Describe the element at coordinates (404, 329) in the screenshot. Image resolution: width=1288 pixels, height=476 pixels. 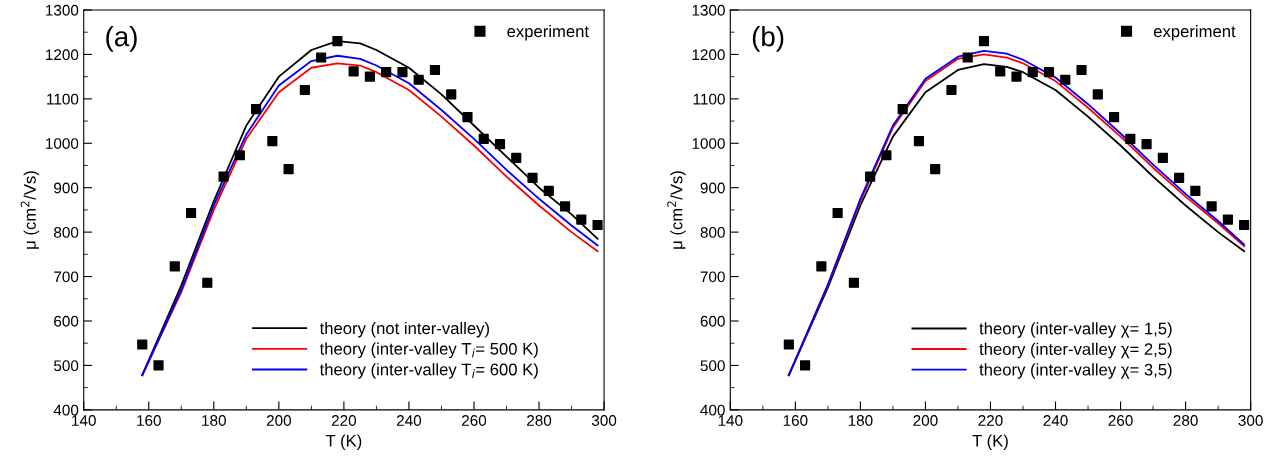
I see `legend-label: theory (not inter-valley)` at that location.